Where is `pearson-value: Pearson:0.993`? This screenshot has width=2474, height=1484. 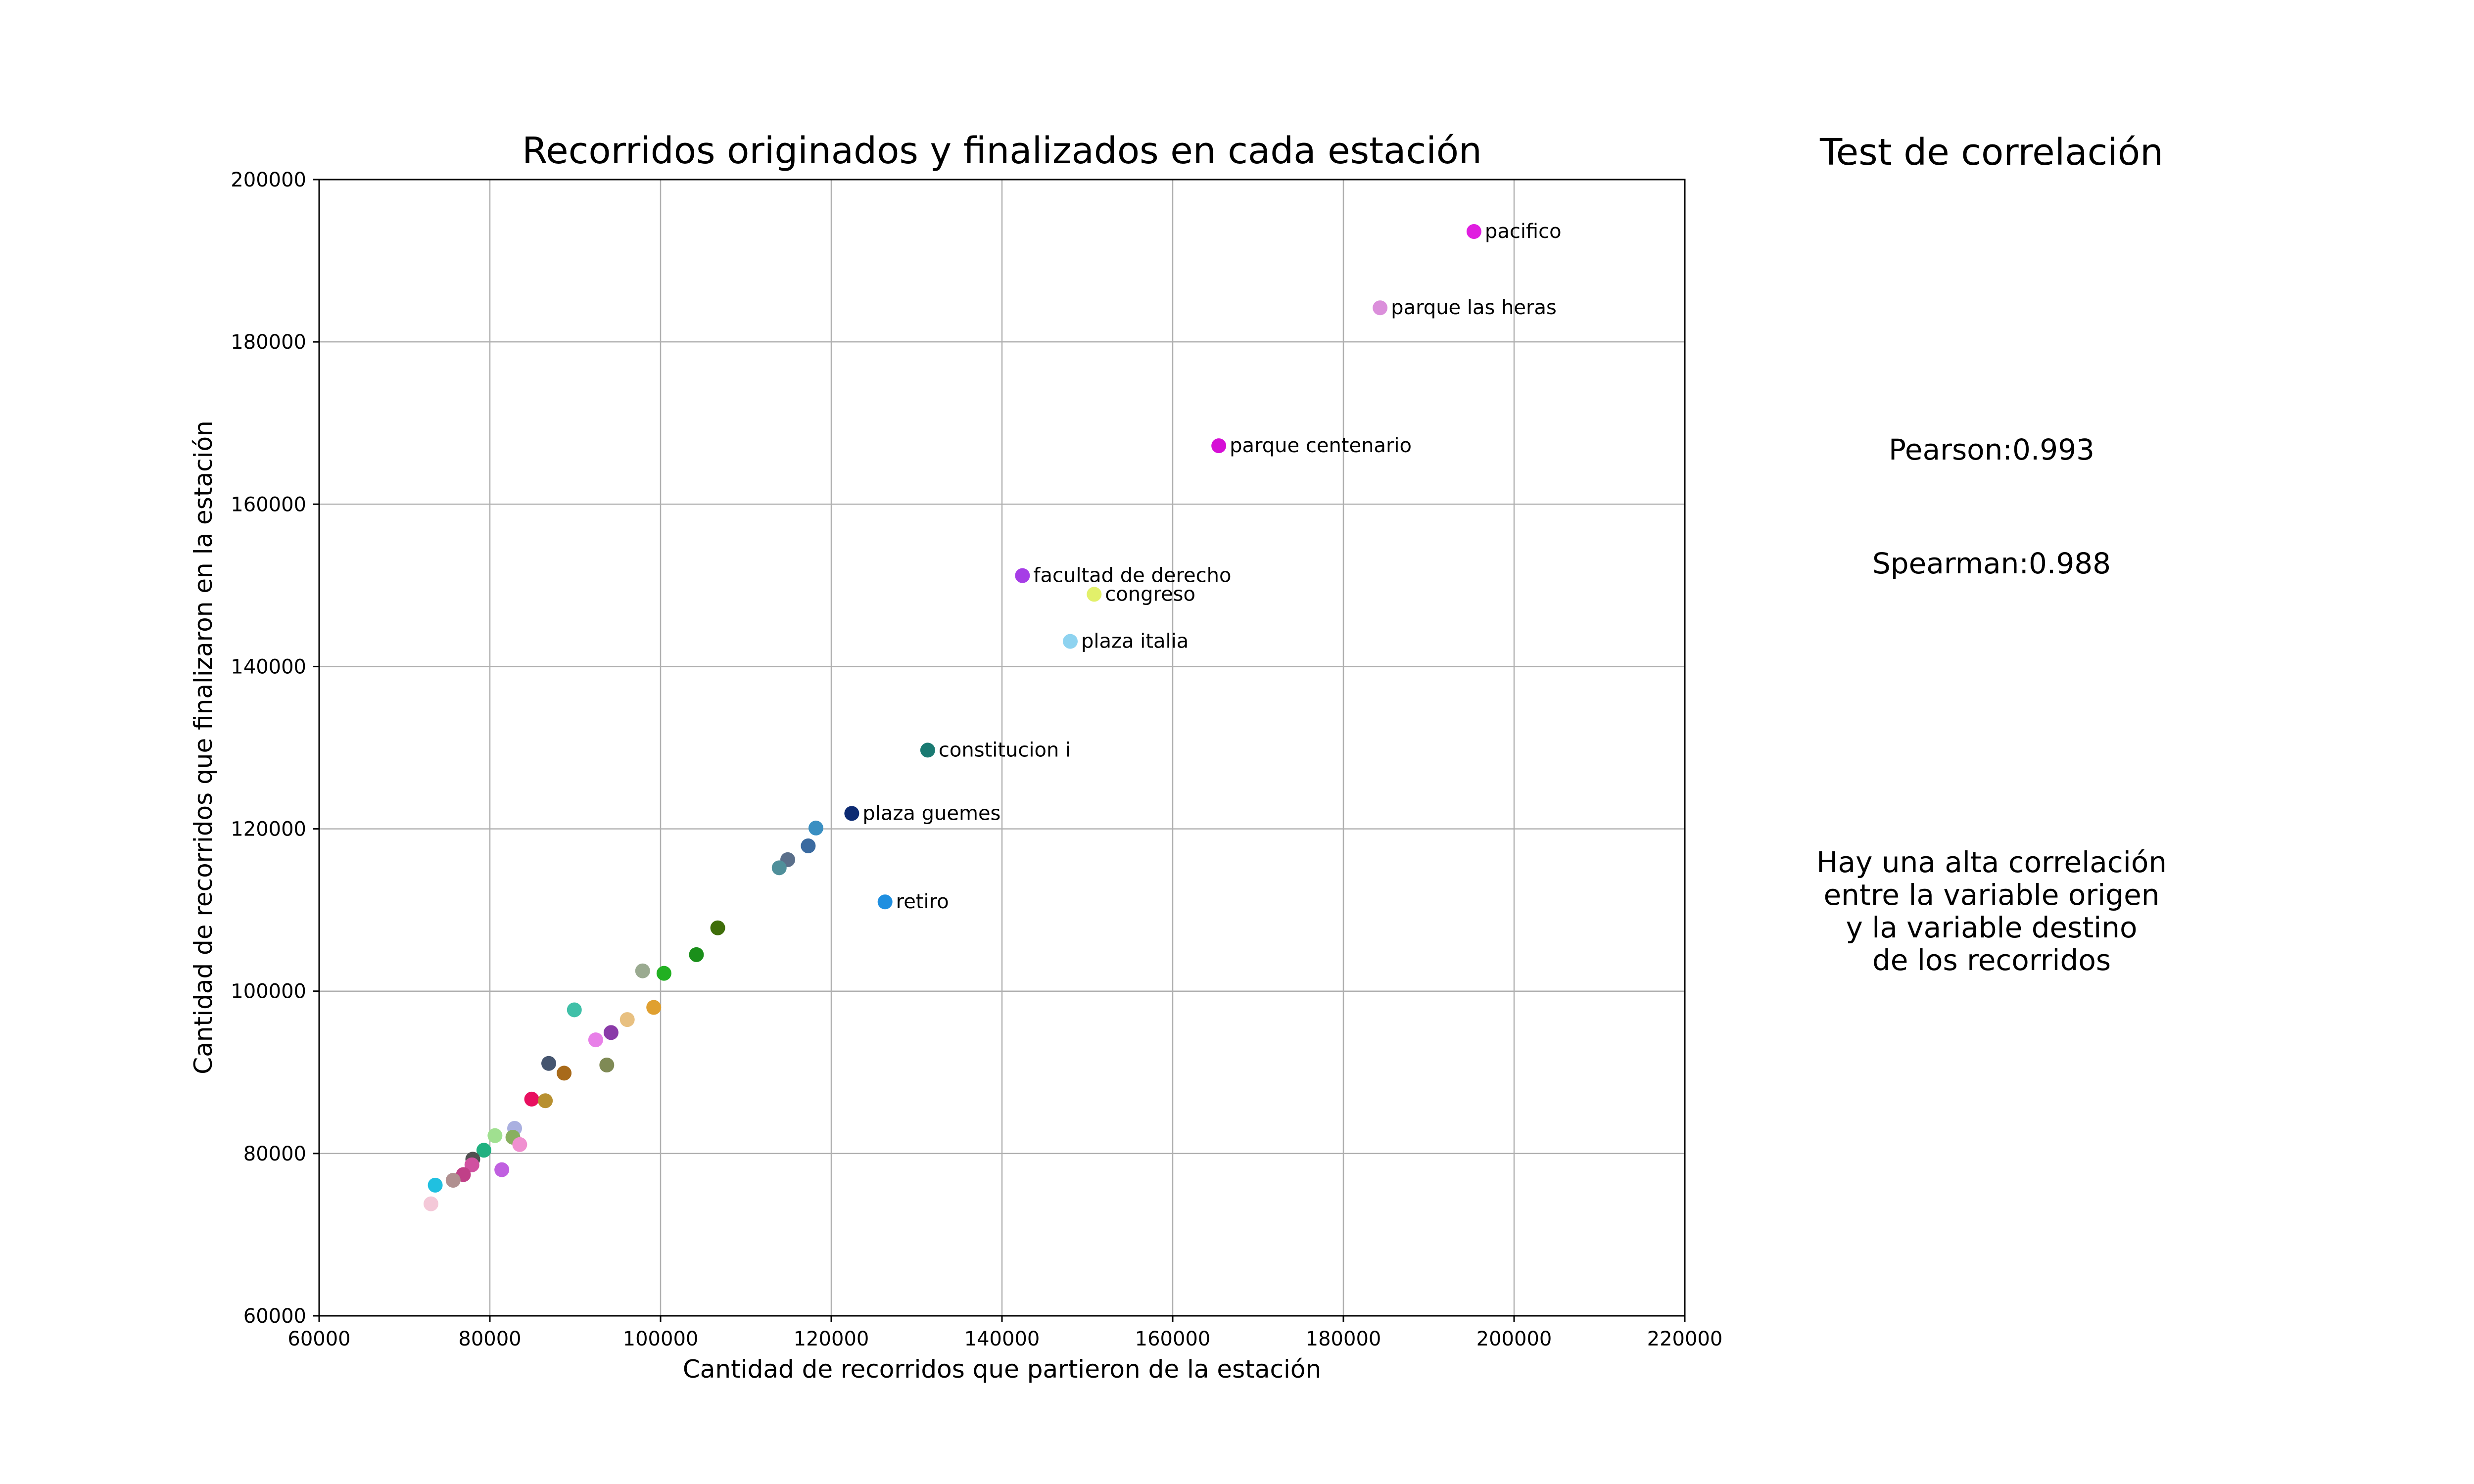 pearson-value: Pearson:0.993 is located at coordinates (1992, 449).